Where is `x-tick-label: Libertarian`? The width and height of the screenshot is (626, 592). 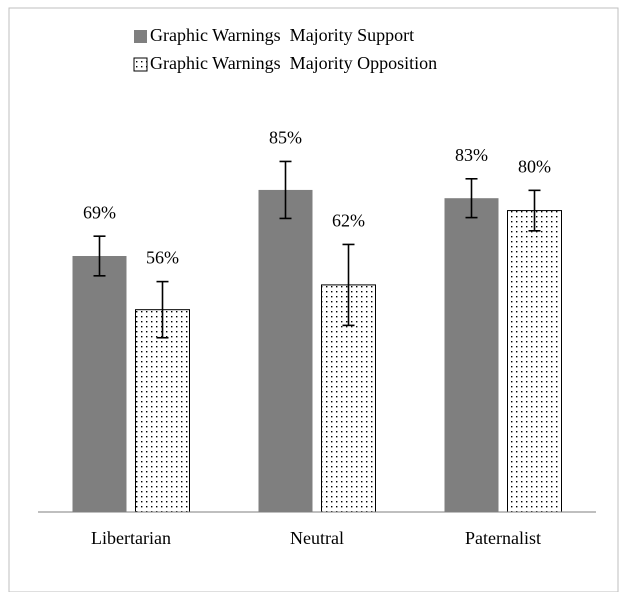 x-tick-label: Libertarian is located at coordinates (131, 538).